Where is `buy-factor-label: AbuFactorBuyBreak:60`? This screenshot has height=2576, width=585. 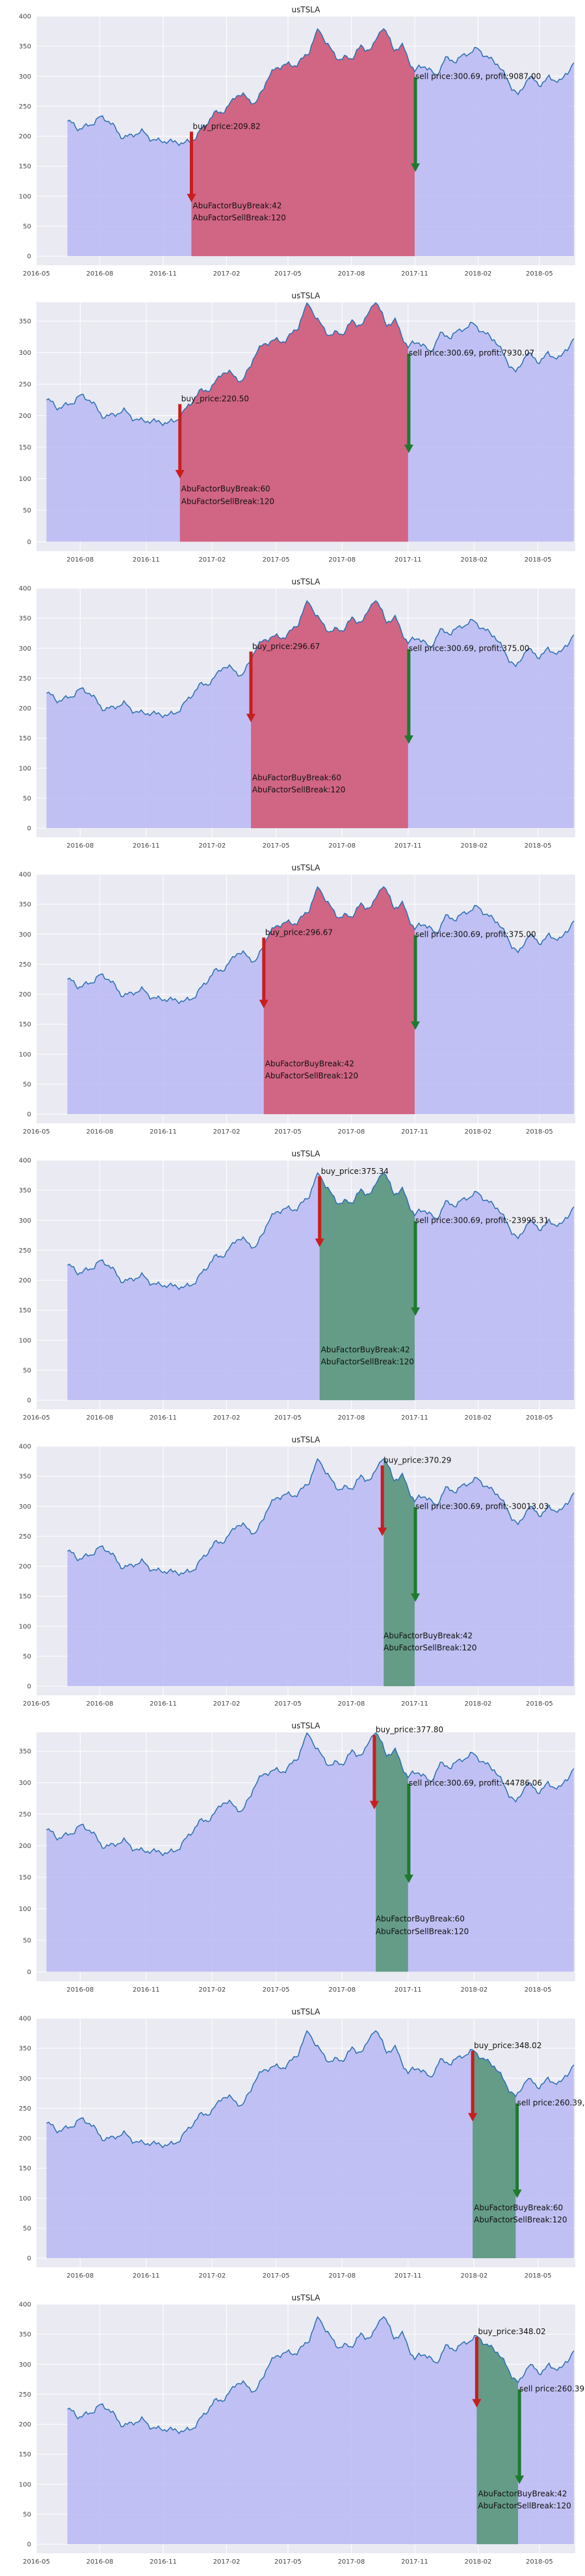 buy-factor-label: AbuFactorBuyBreak:60 is located at coordinates (297, 778).